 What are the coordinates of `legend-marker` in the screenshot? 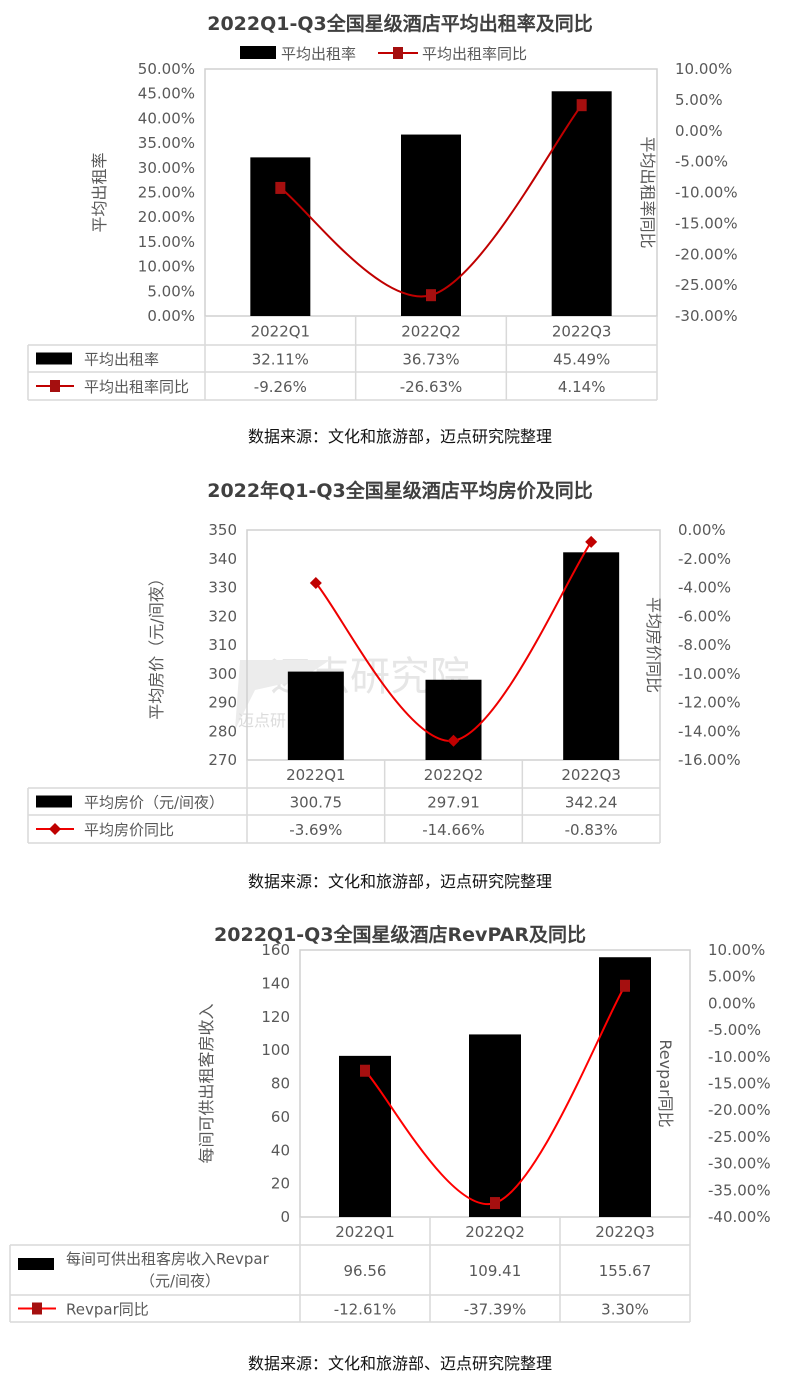 It's located at (398, 53).